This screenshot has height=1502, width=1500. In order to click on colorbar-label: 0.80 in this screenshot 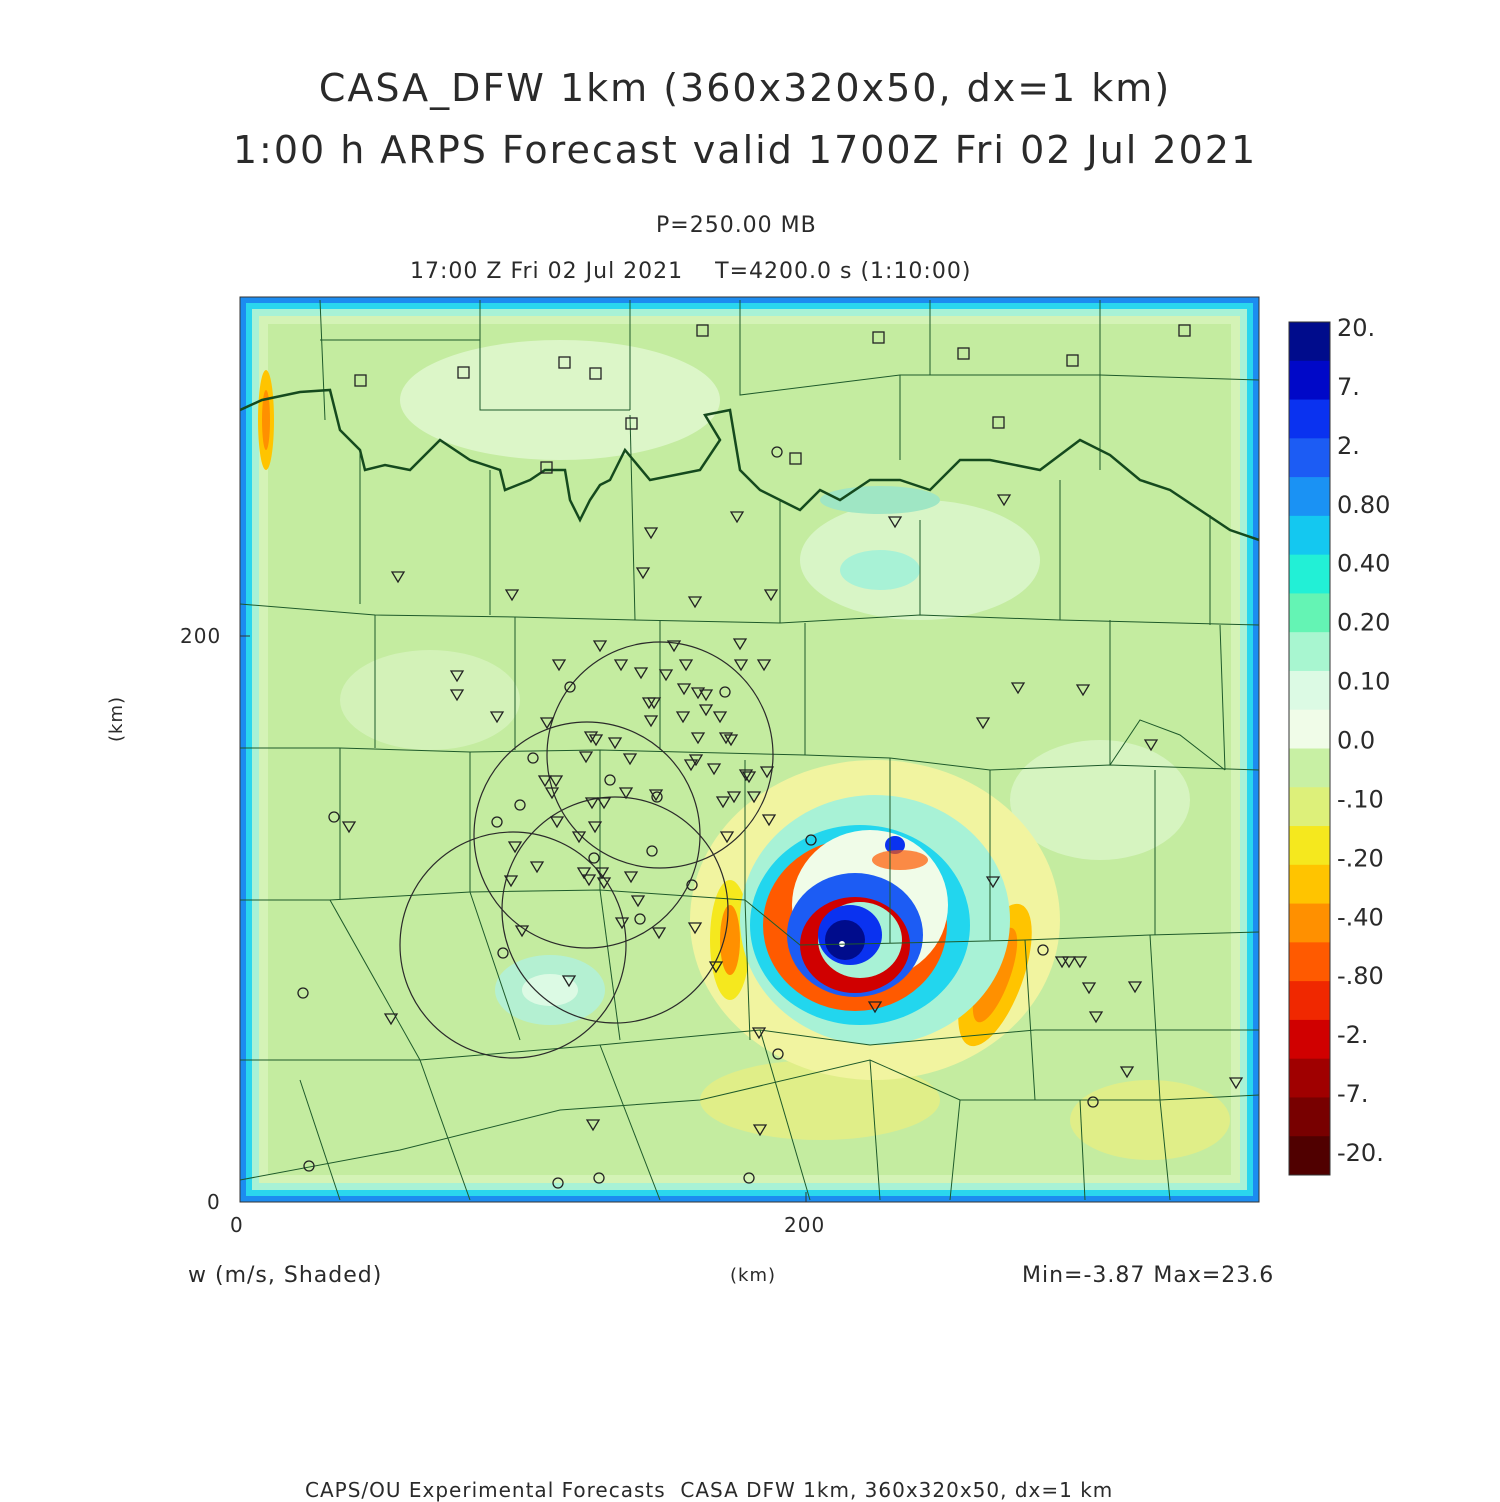, I will do `click(1363, 505)`.